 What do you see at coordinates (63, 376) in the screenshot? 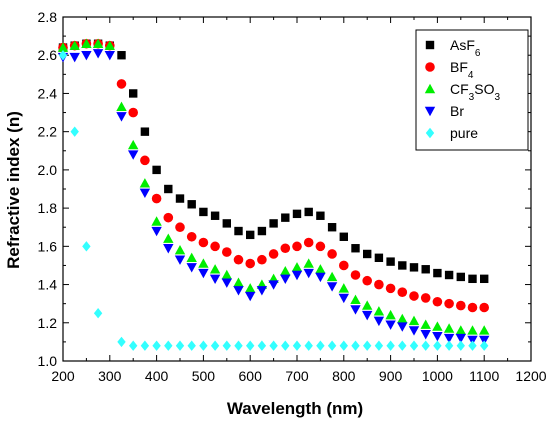
I see `x-tick-label: 200` at bounding box center [63, 376].